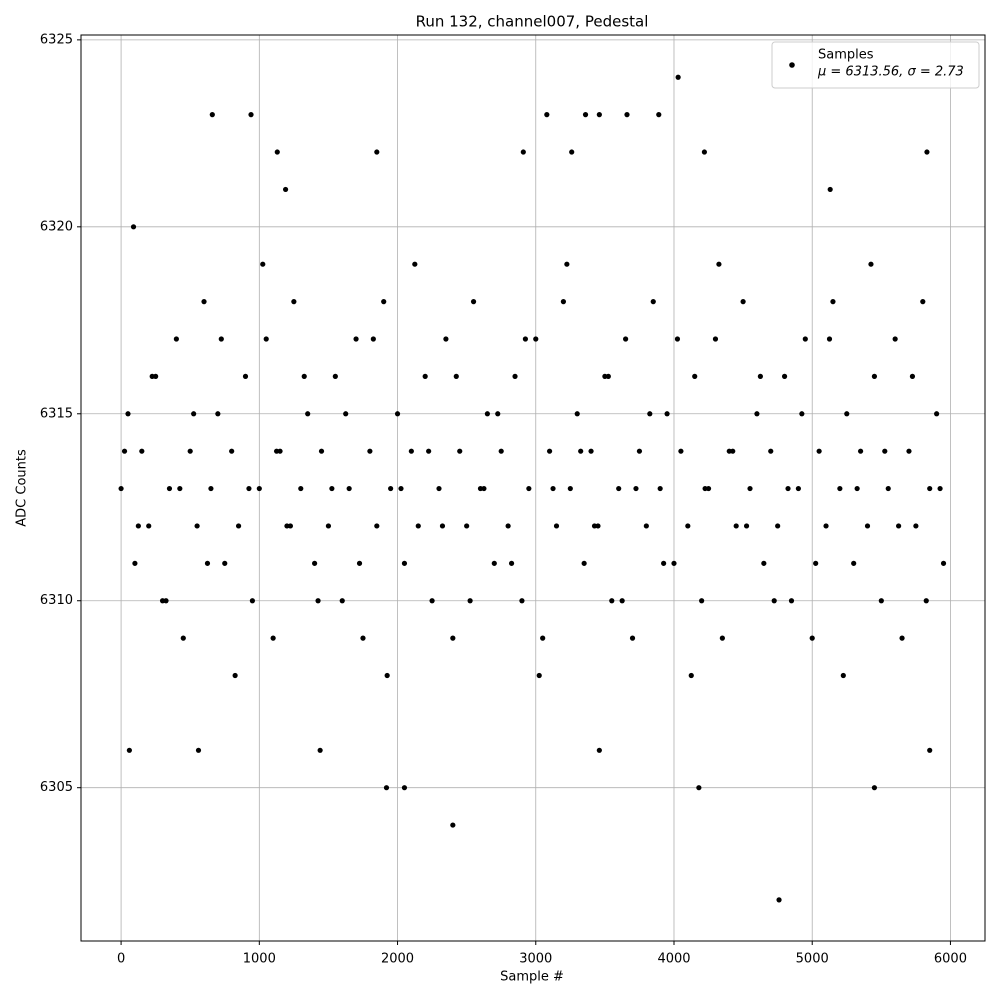  What do you see at coordinates (535, 959) in the screenshot?
I see `x-tick-label: 3000` at bounding box center [535, 959].